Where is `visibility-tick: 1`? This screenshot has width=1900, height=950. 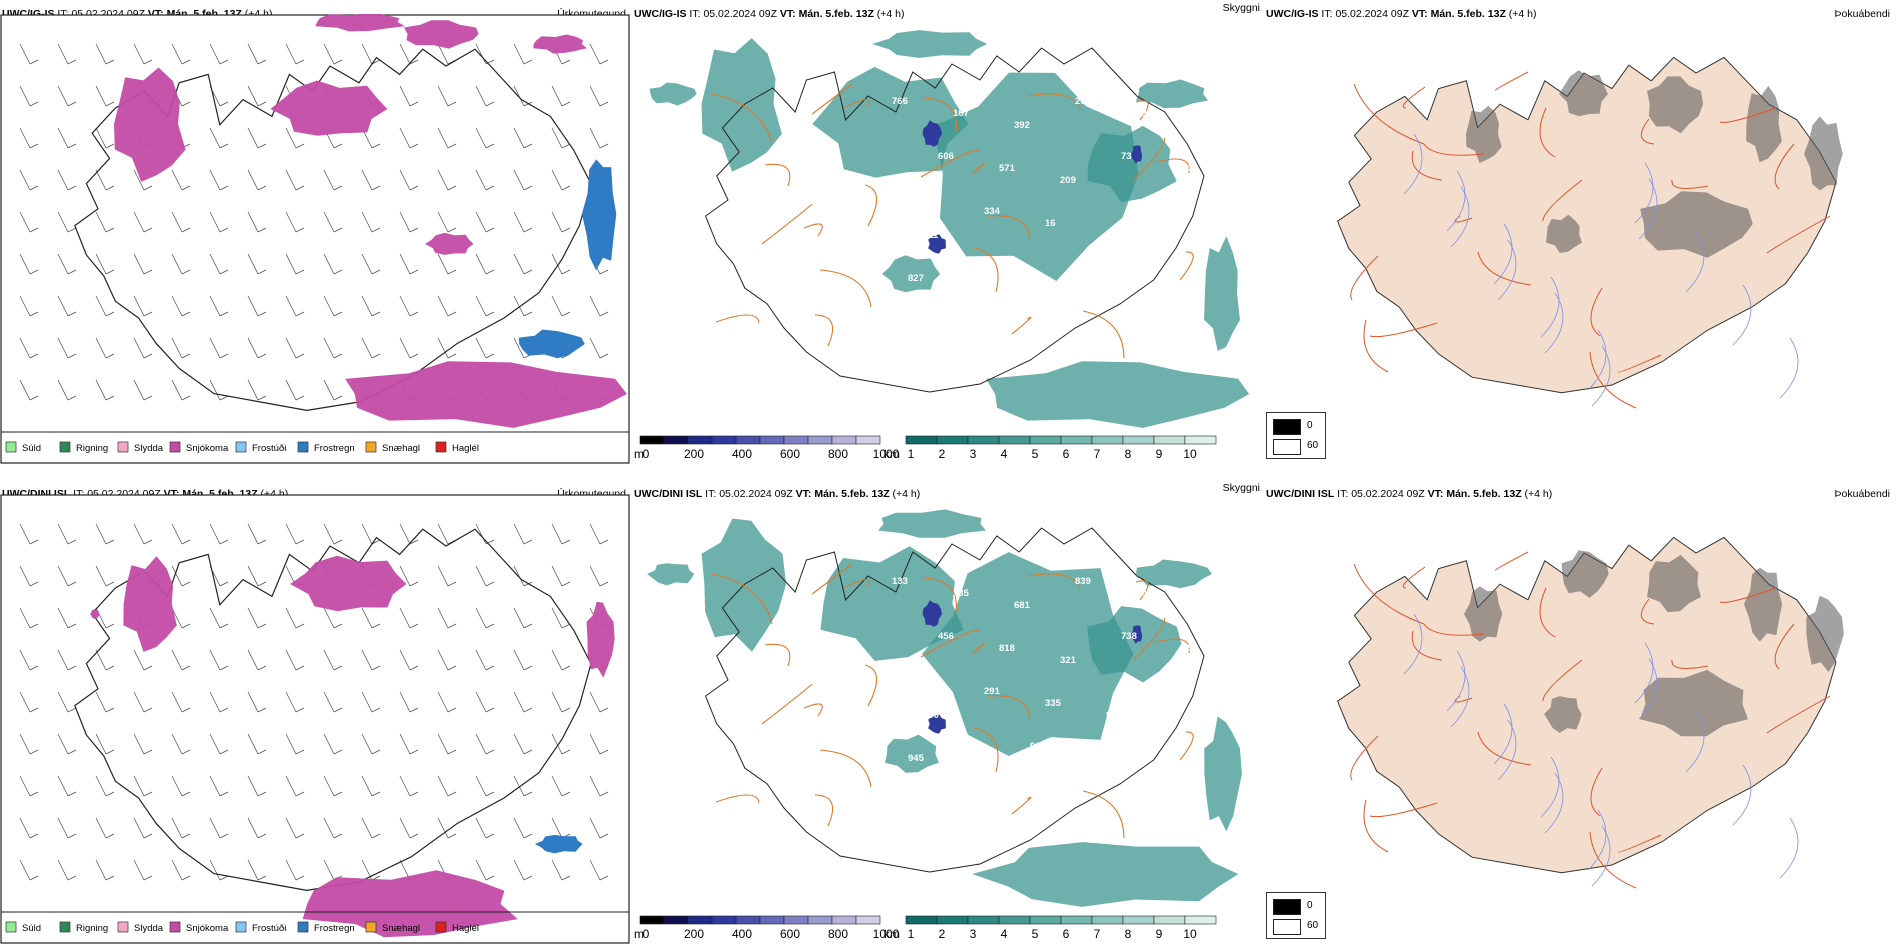 visibility-tick: 1 is located at coordinates (911, 454).